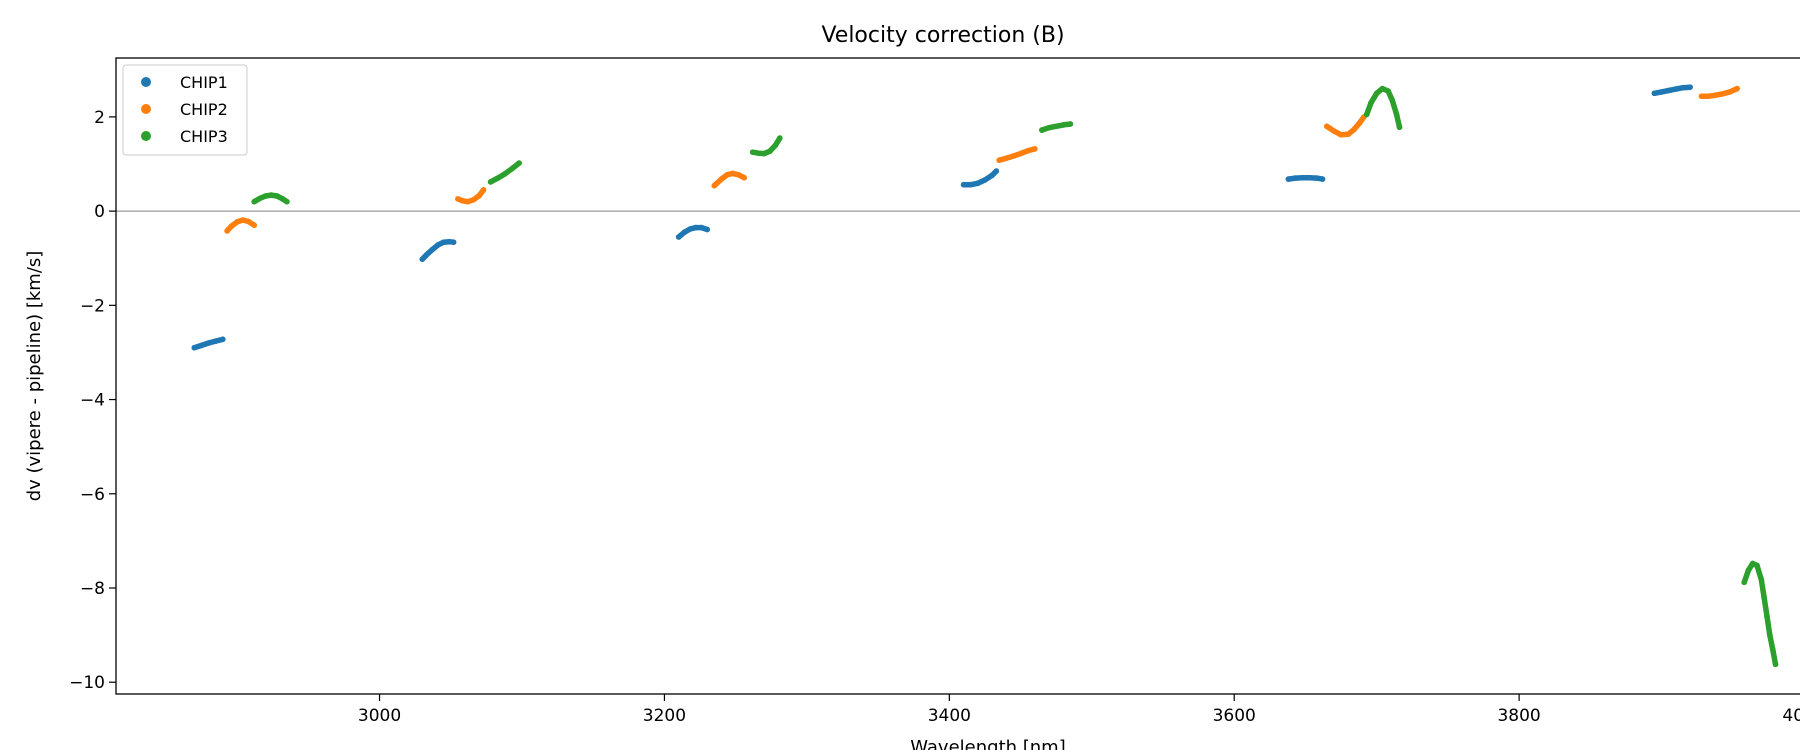 The width and height of the screenshot is (1800, 750). I want to click on y-tick-label: −10, so click(87, 683).